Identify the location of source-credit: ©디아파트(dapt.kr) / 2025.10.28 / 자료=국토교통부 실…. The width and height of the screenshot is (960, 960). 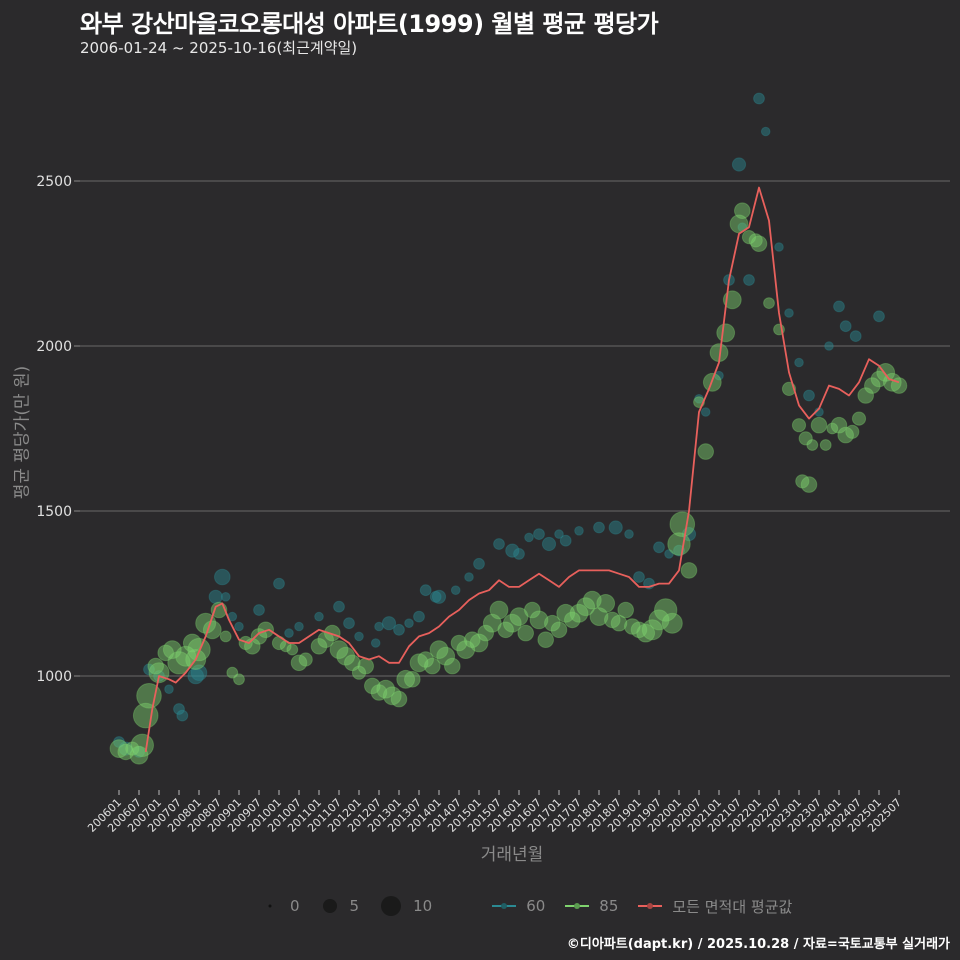
(758, 944).